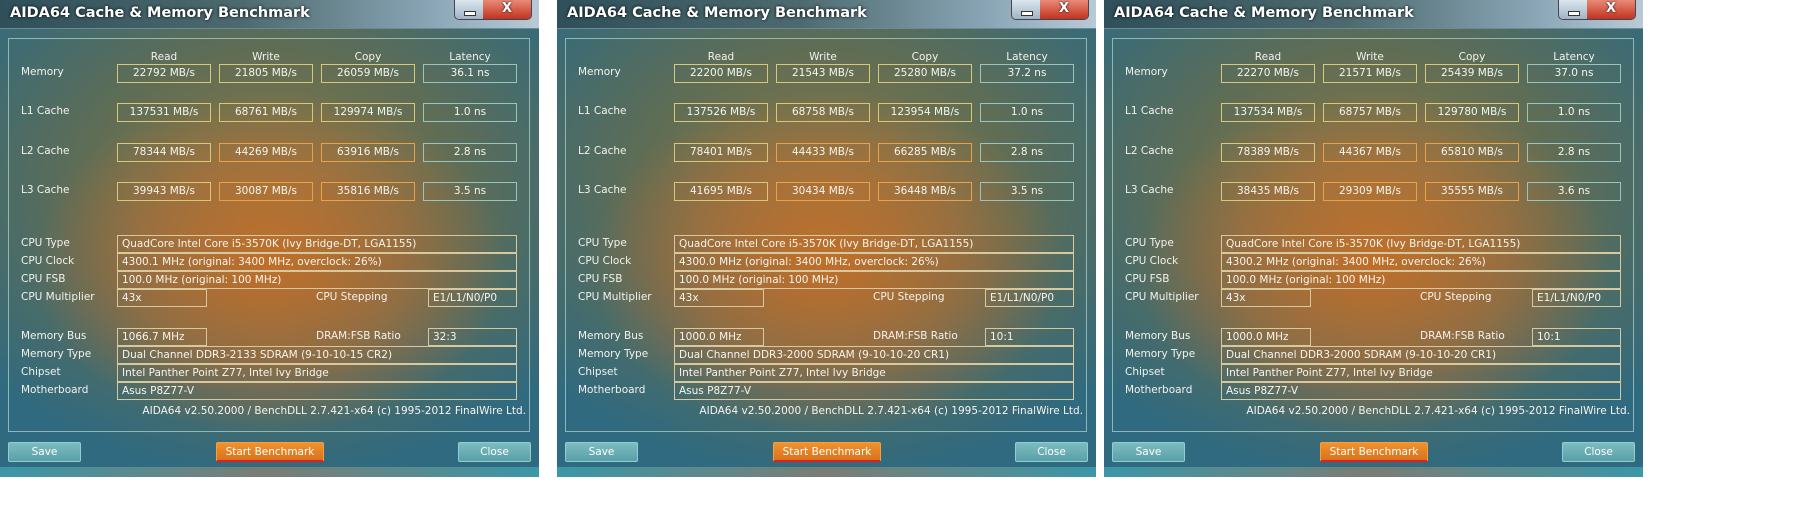  What do you see at coordinates (1268, 112) in the screenshot?
I see `read-value: 137534 MB/s` at bounding box center [1268, 112].